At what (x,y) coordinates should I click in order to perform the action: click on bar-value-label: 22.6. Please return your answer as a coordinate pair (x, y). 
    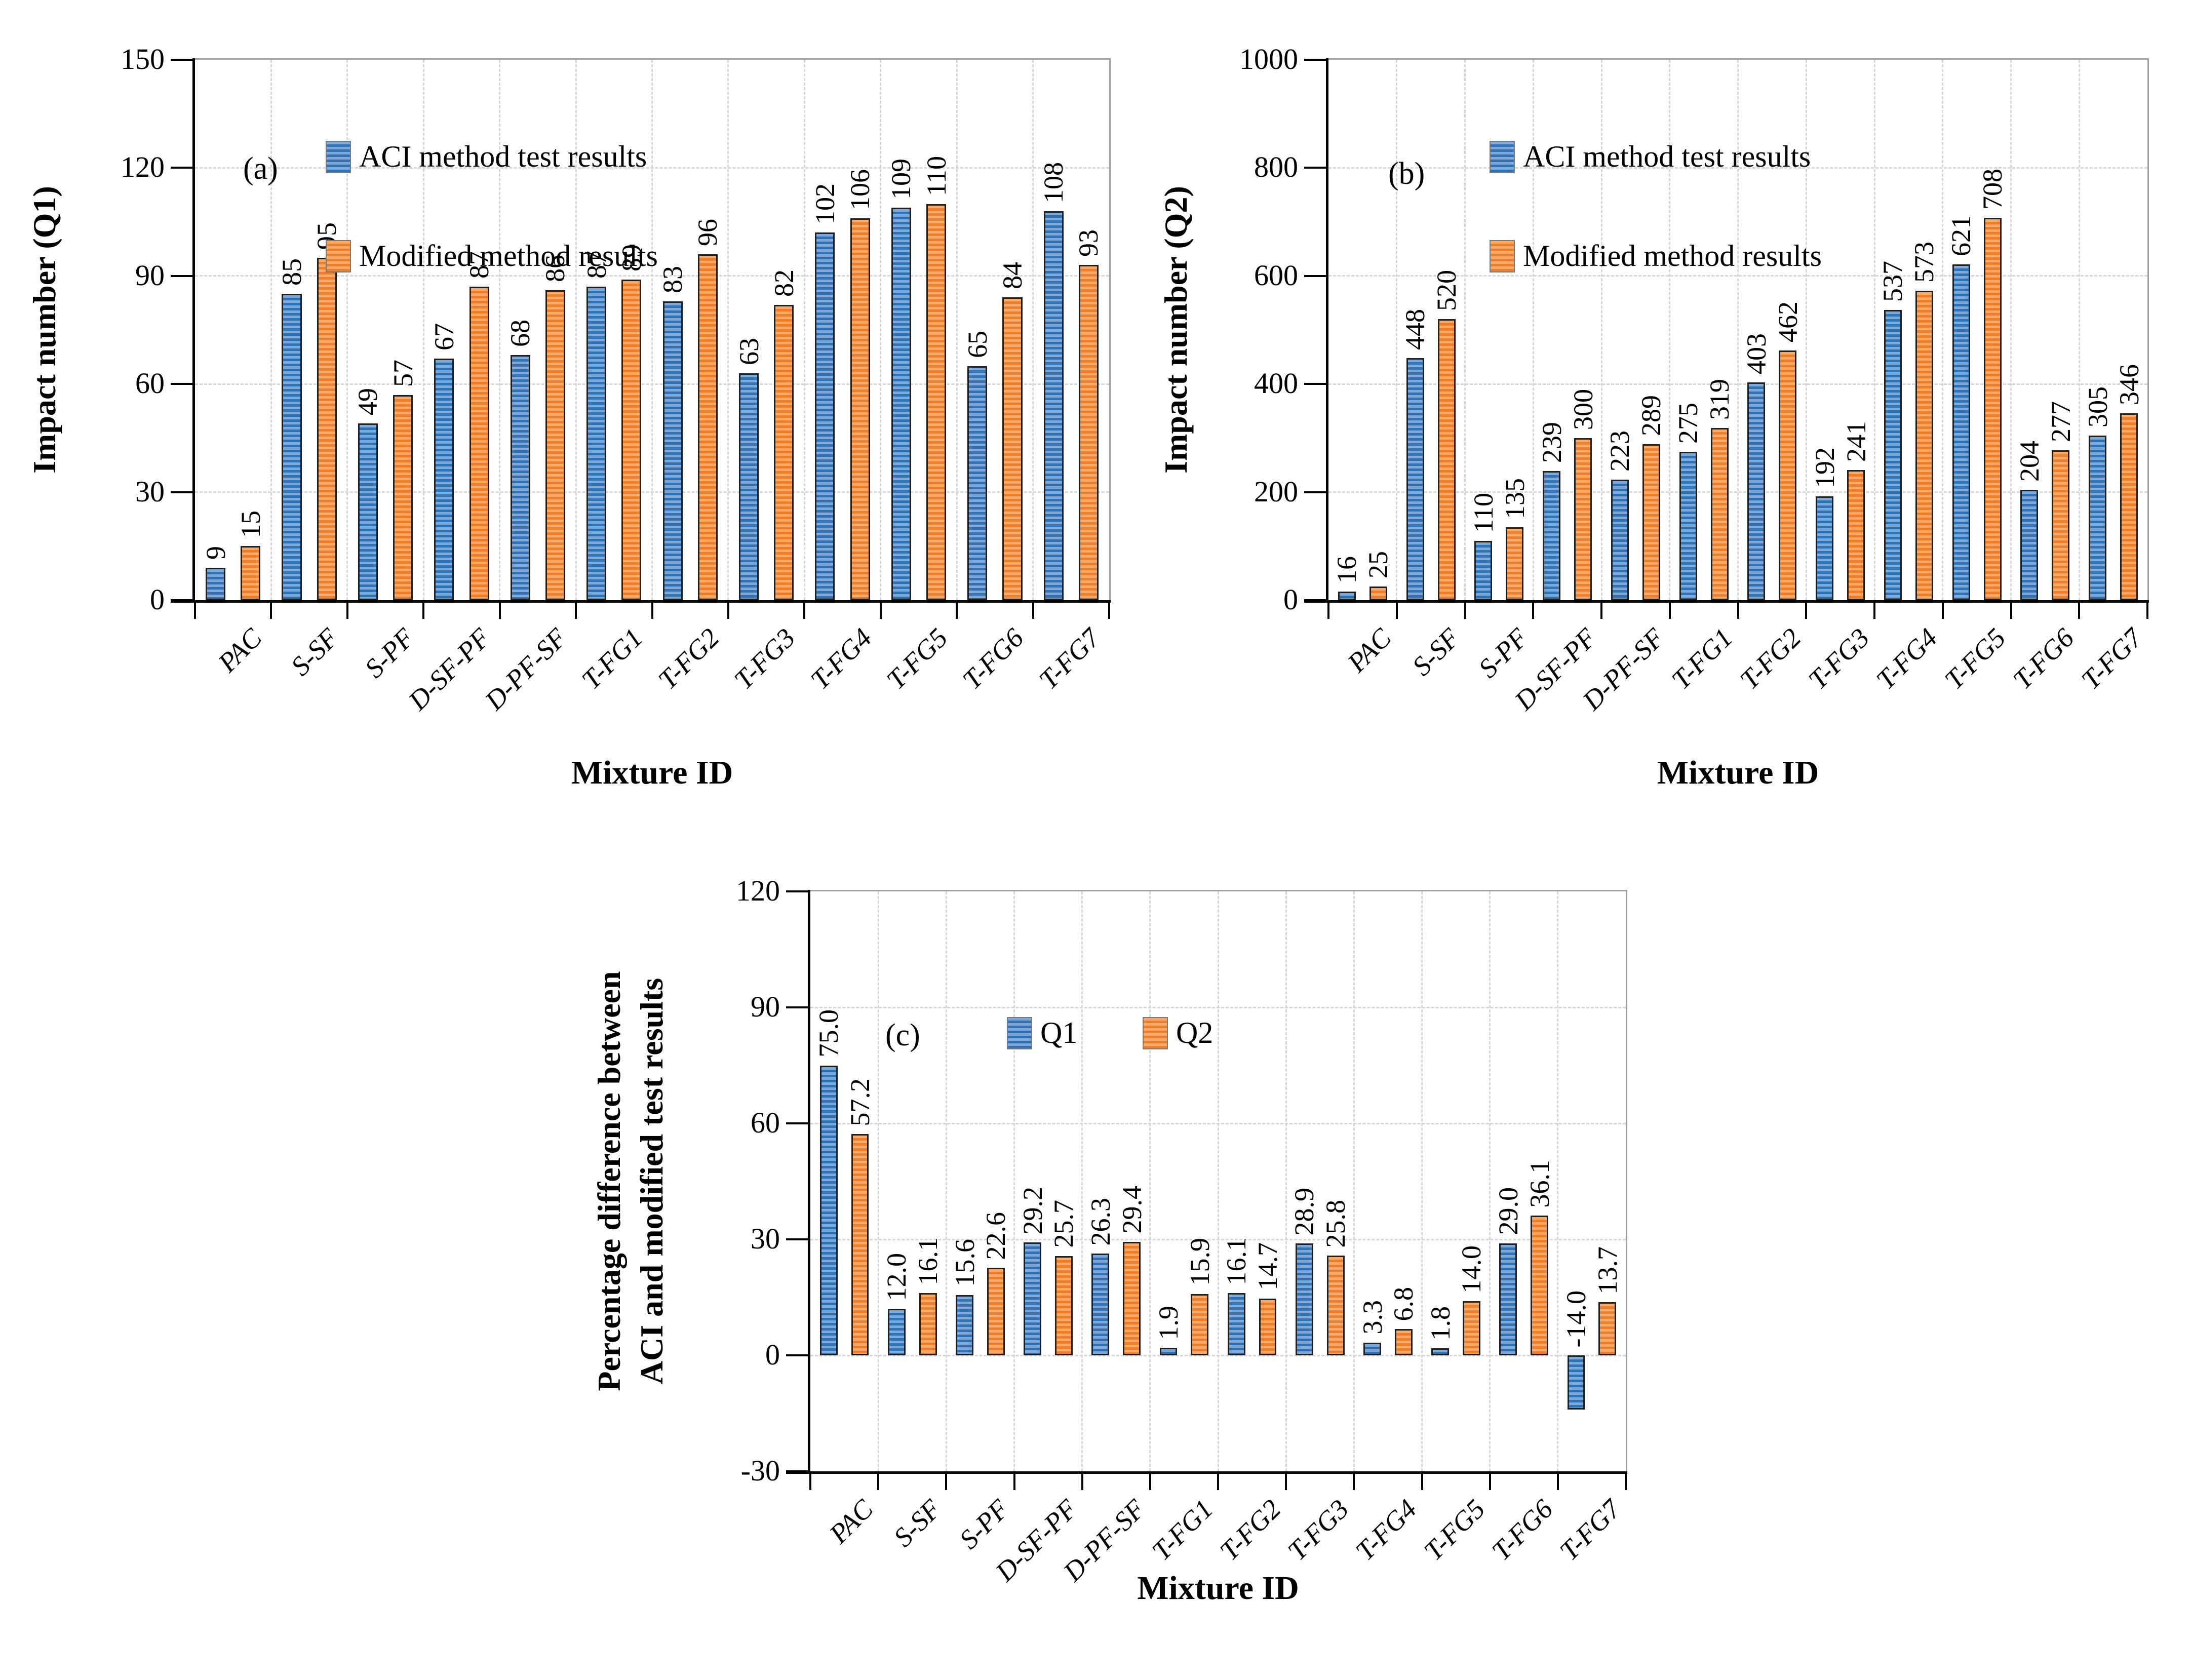
    Looking at the image, I should click on (996, 1236).